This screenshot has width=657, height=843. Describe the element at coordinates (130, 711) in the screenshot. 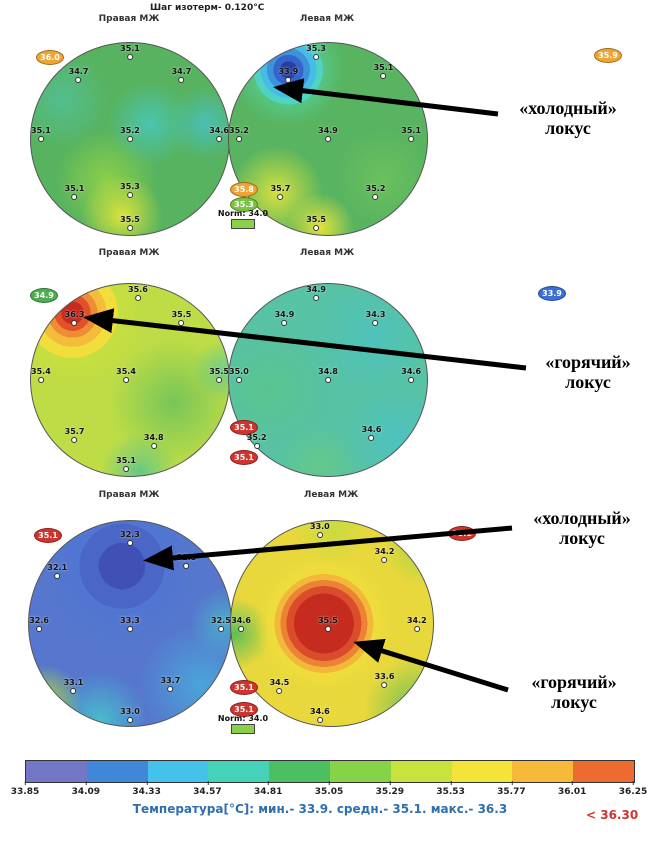

I see `temperature-value: 33.0` at that location.